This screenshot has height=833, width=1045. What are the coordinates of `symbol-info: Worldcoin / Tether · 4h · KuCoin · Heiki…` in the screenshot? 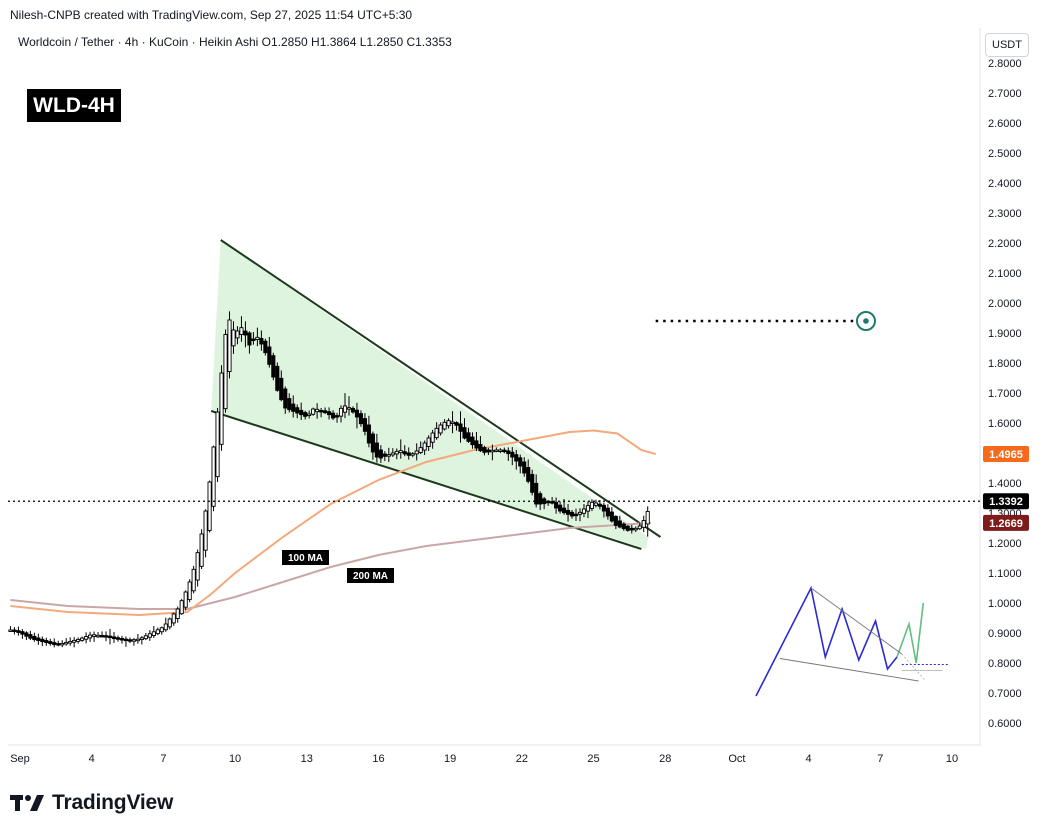 It's located at (235, 42).